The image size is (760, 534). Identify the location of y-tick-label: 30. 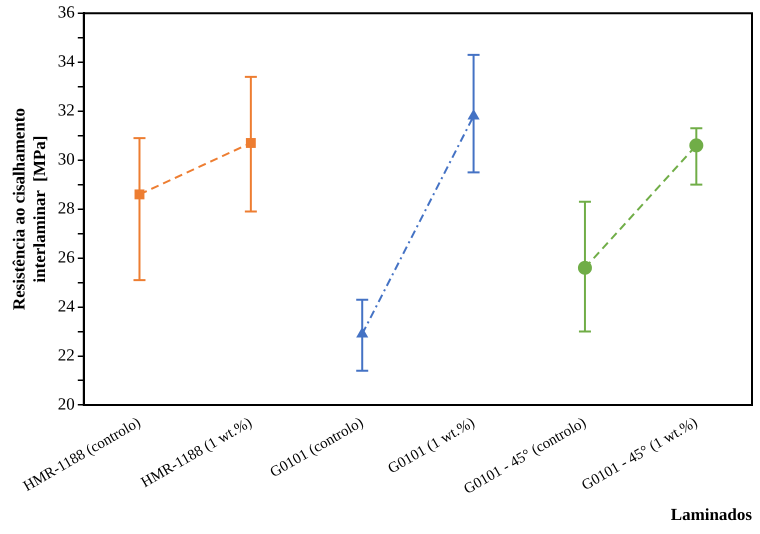
(66, 159).